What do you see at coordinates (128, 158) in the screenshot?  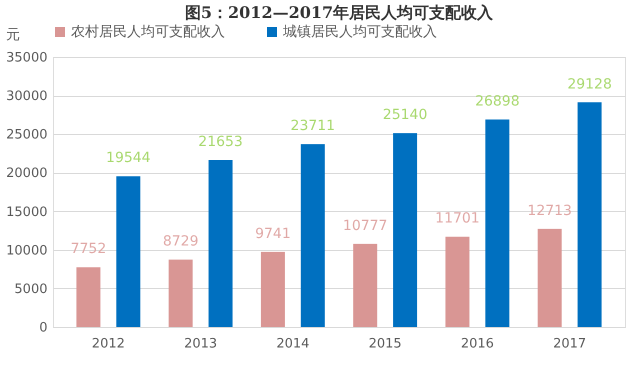 I see `data-label: 19544` at bounding box center [128, 158].